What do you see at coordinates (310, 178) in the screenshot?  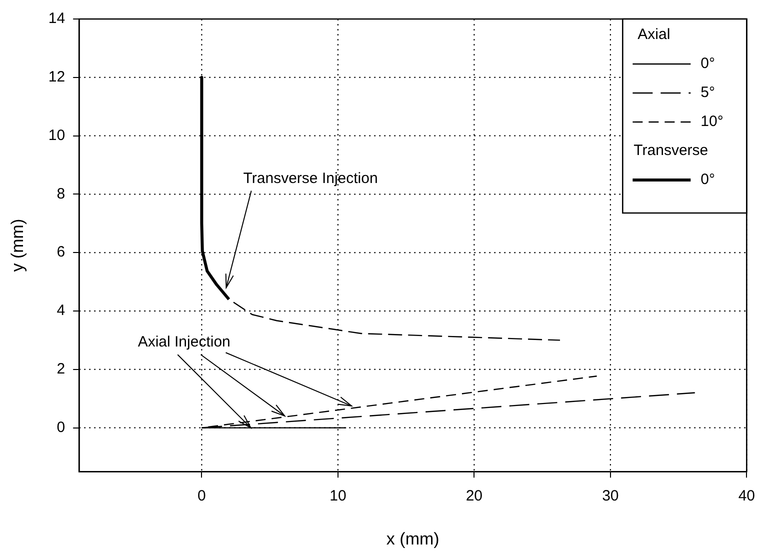 I see `annotation: Transverse Injection` at bounding box center [310, 178].